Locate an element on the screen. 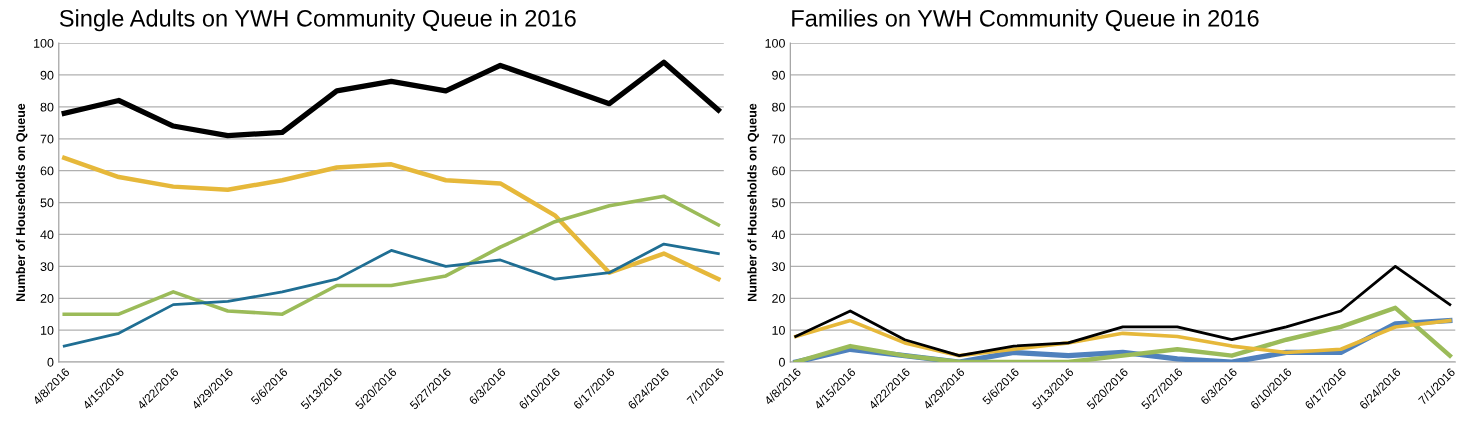  chart-title: Single Adults on YWH Community Queue in 2016 is located at coordinates (317, 20).